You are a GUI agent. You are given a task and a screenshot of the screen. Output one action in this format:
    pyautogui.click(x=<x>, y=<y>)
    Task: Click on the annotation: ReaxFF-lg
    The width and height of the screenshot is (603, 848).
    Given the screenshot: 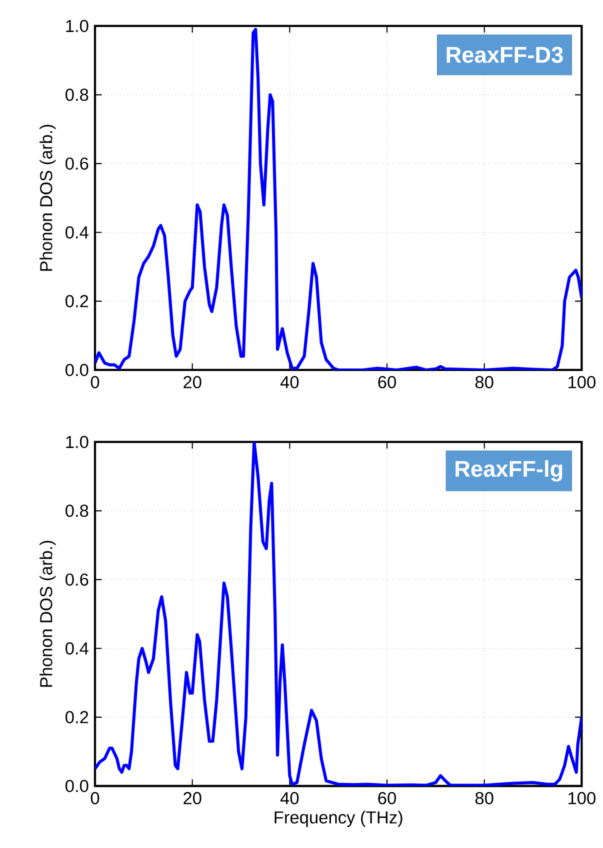 What is the action you would take?
    pyautogui.click(x=509, y=471)
    